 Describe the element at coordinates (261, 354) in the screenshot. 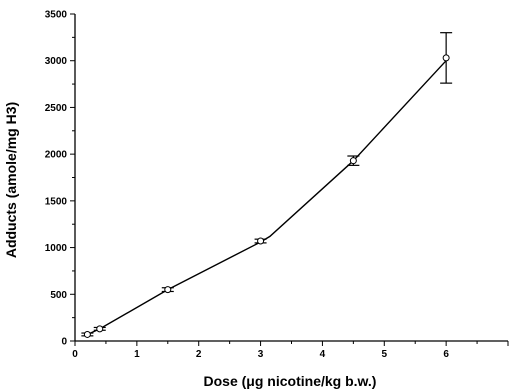

I see `x-tick-label: 3` at that location.